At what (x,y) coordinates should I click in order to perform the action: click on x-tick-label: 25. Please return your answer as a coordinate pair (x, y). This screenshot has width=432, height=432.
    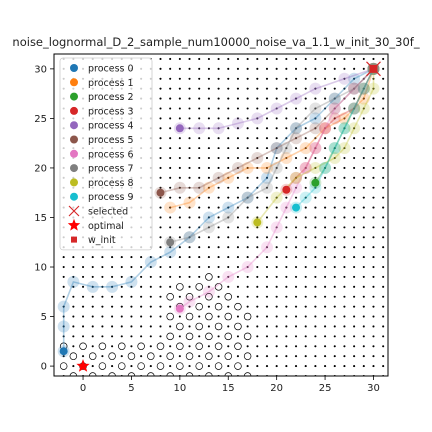
    Looking at the image, I should click on (325, 388).